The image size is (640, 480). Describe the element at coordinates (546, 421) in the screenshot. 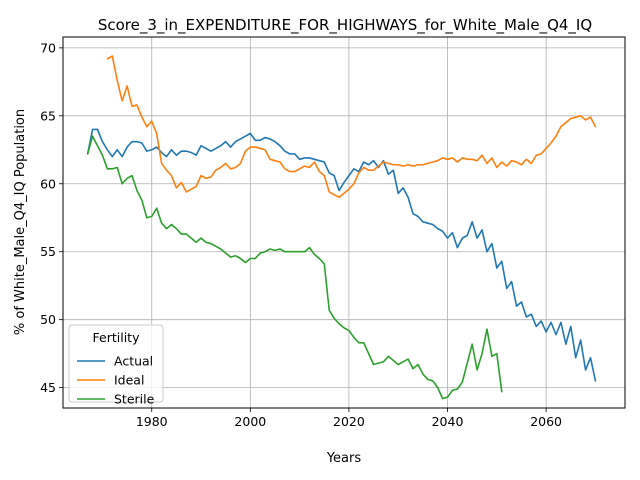

I see `x-tick-label: 2060` at that location.